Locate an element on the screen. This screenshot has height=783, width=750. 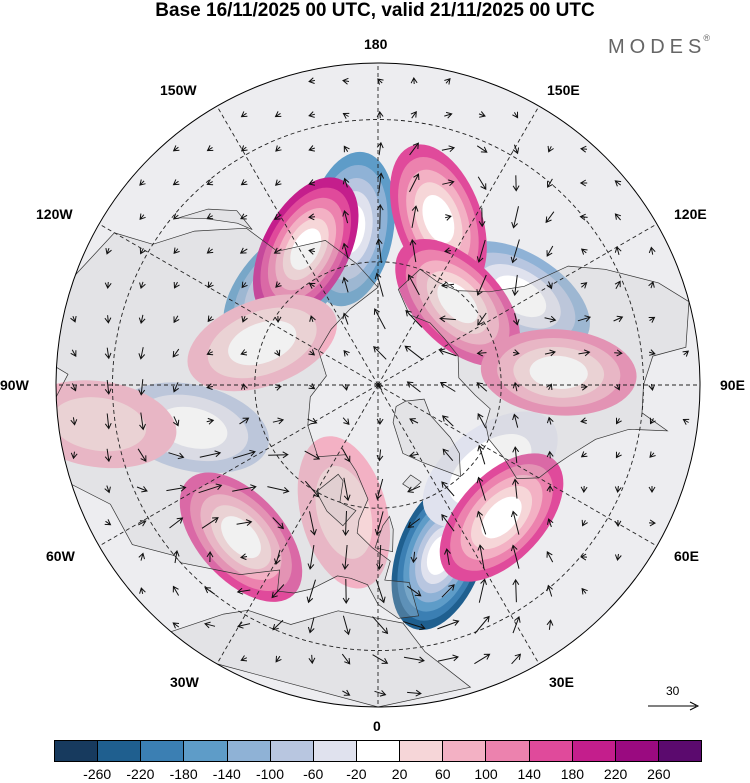
lon-label-120w: 120W is located at coordinates (54, 214).